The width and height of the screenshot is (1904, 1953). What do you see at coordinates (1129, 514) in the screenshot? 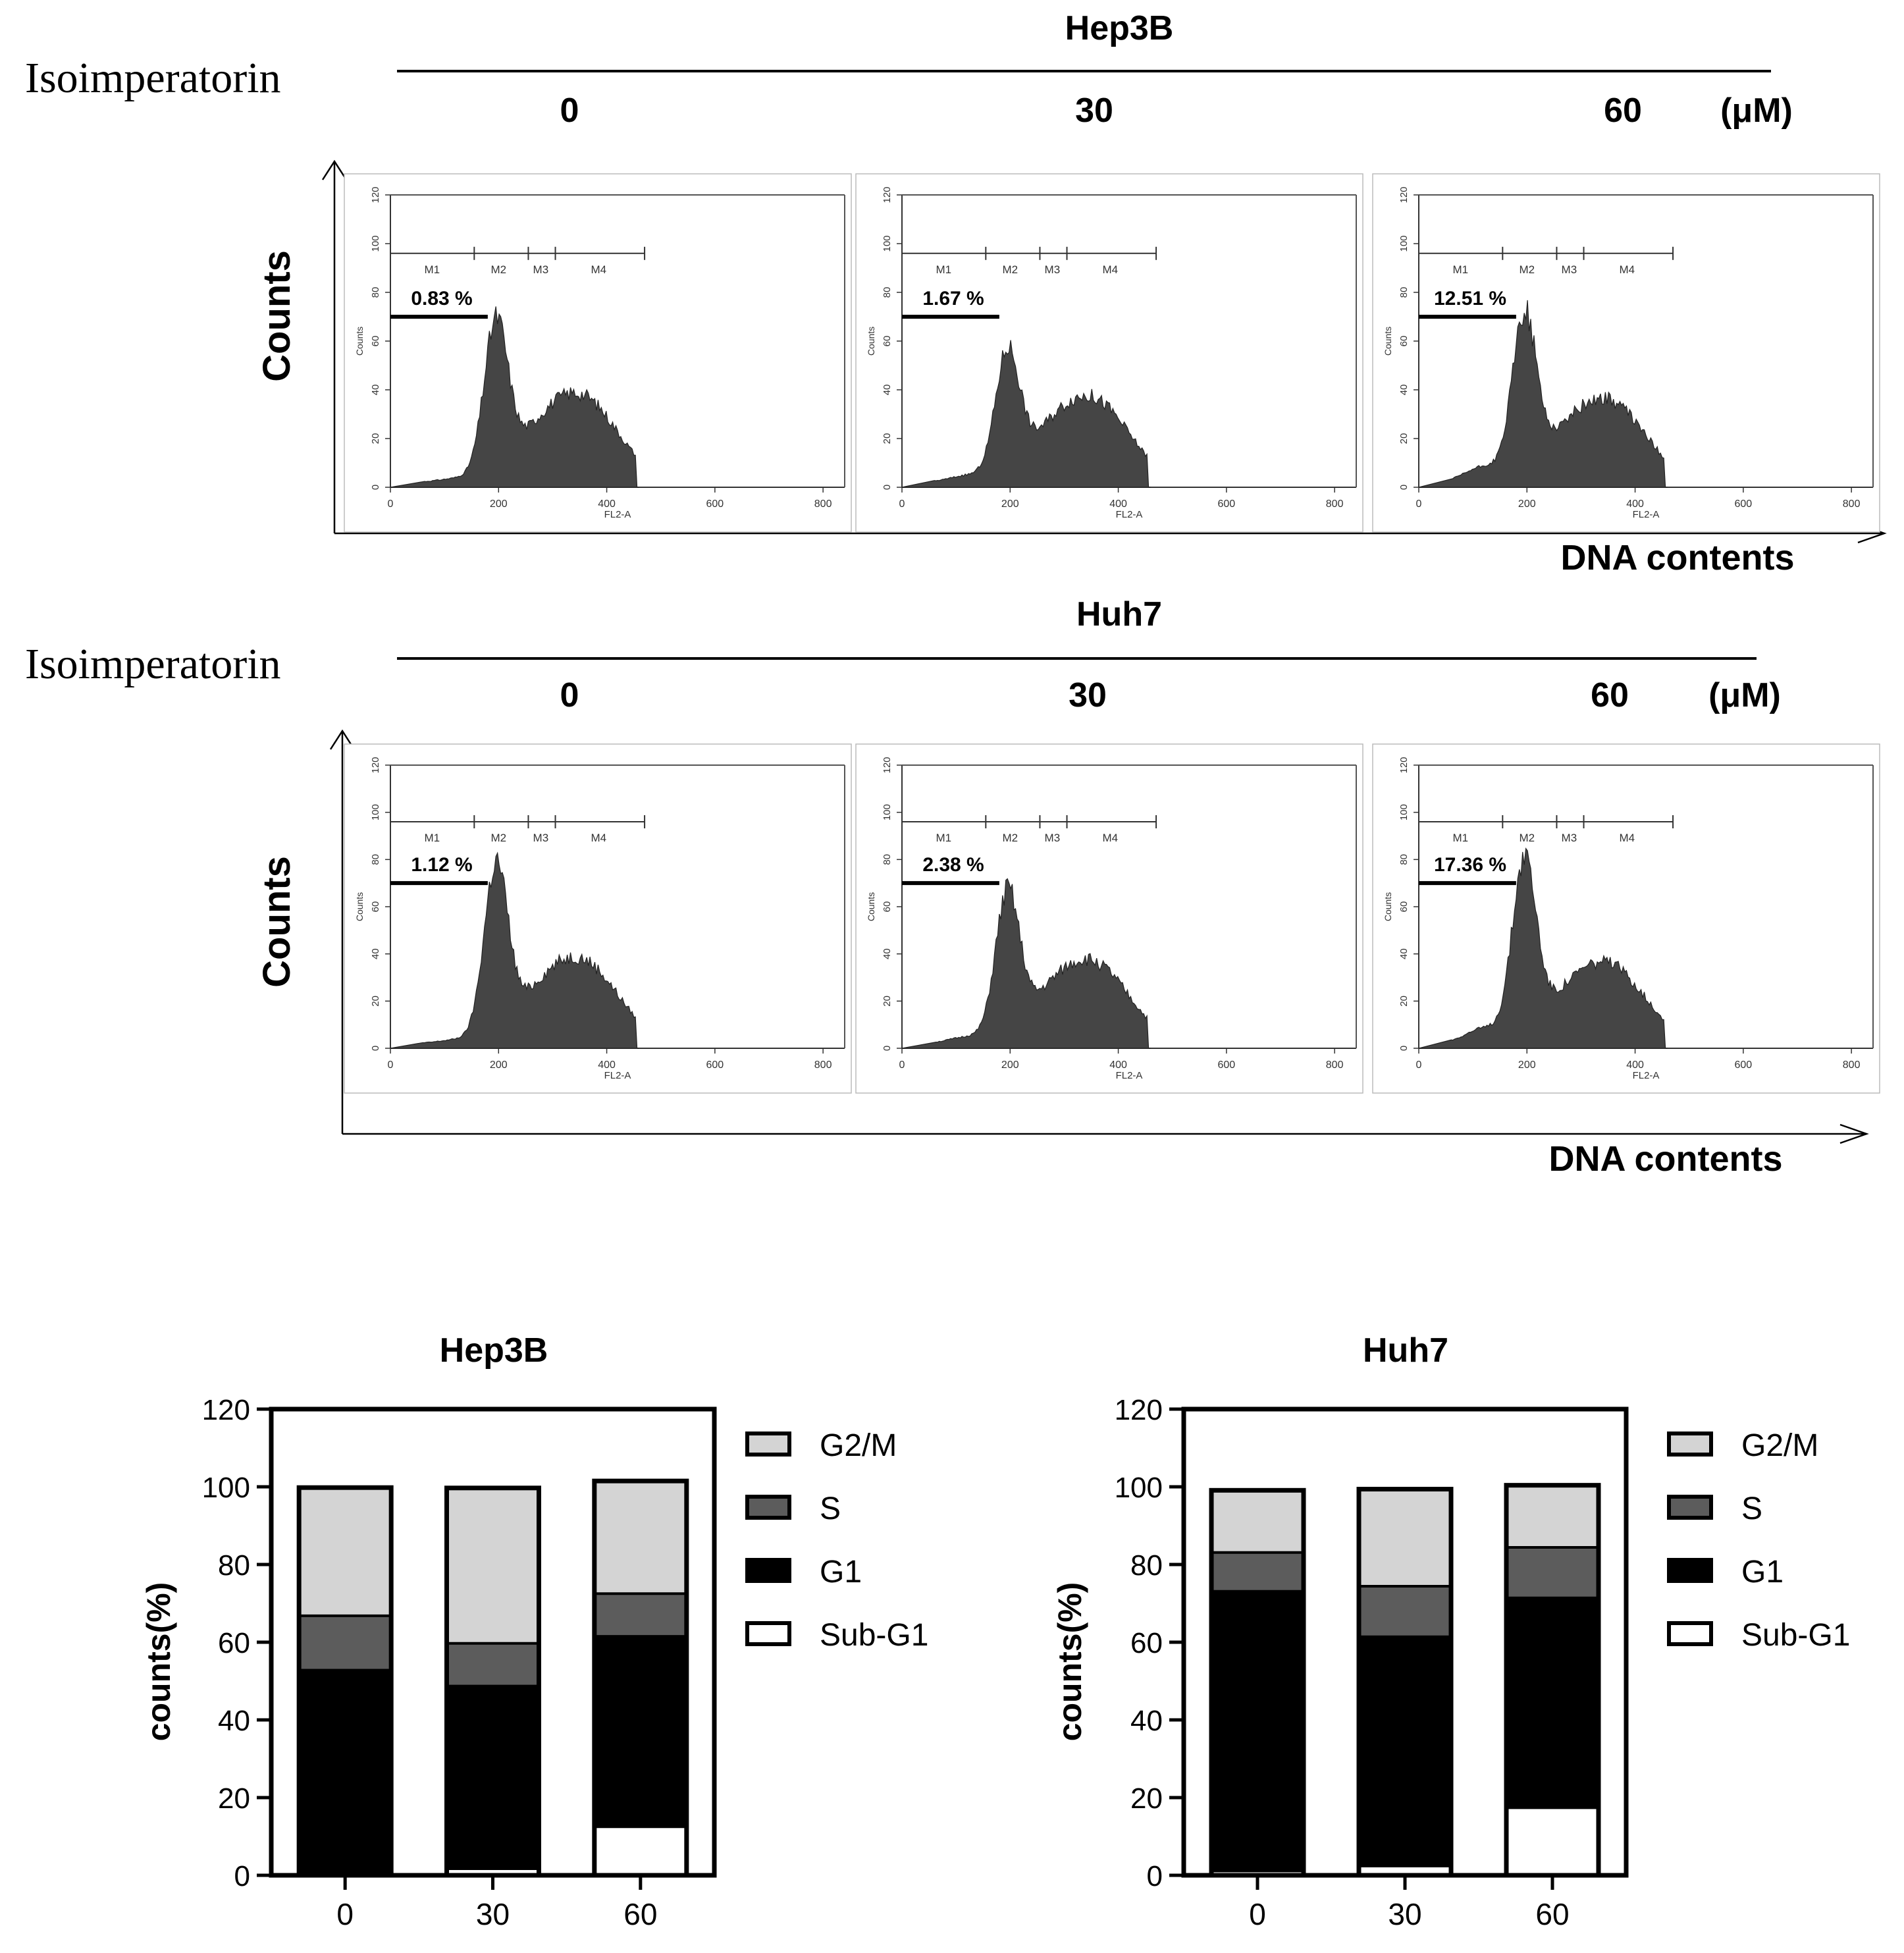
I see `hist-x-label: FL2-A` at bounding box center [1129, 514].